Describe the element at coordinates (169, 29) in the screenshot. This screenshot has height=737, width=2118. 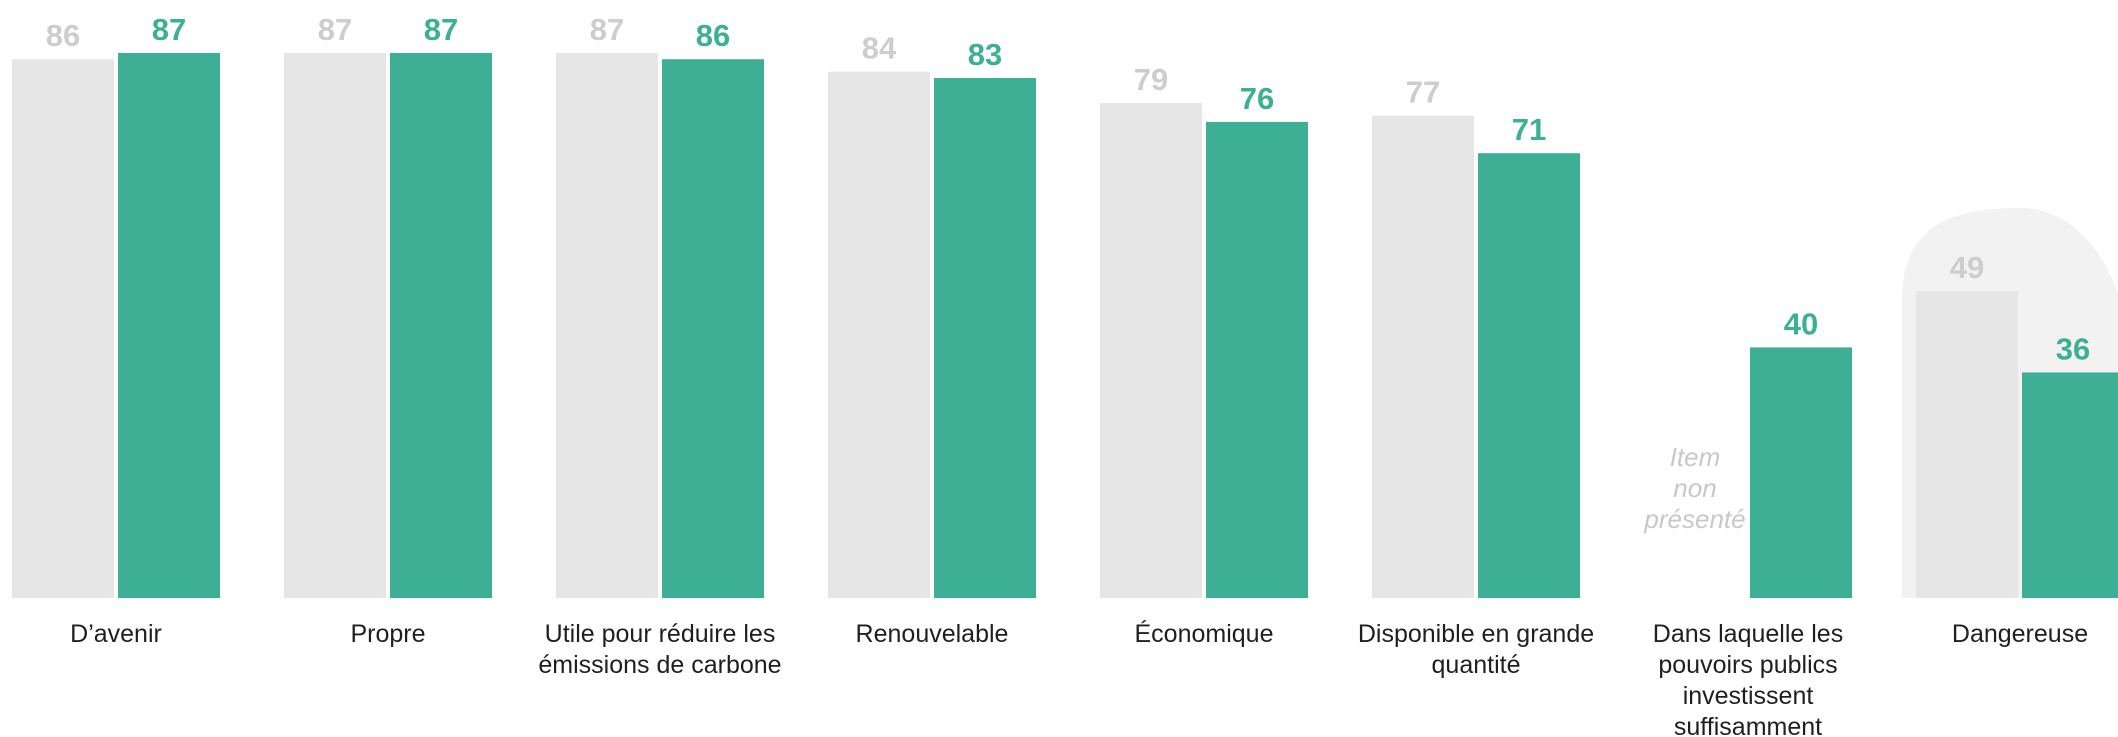
I see `data-label-s2-1: 87` at that location.